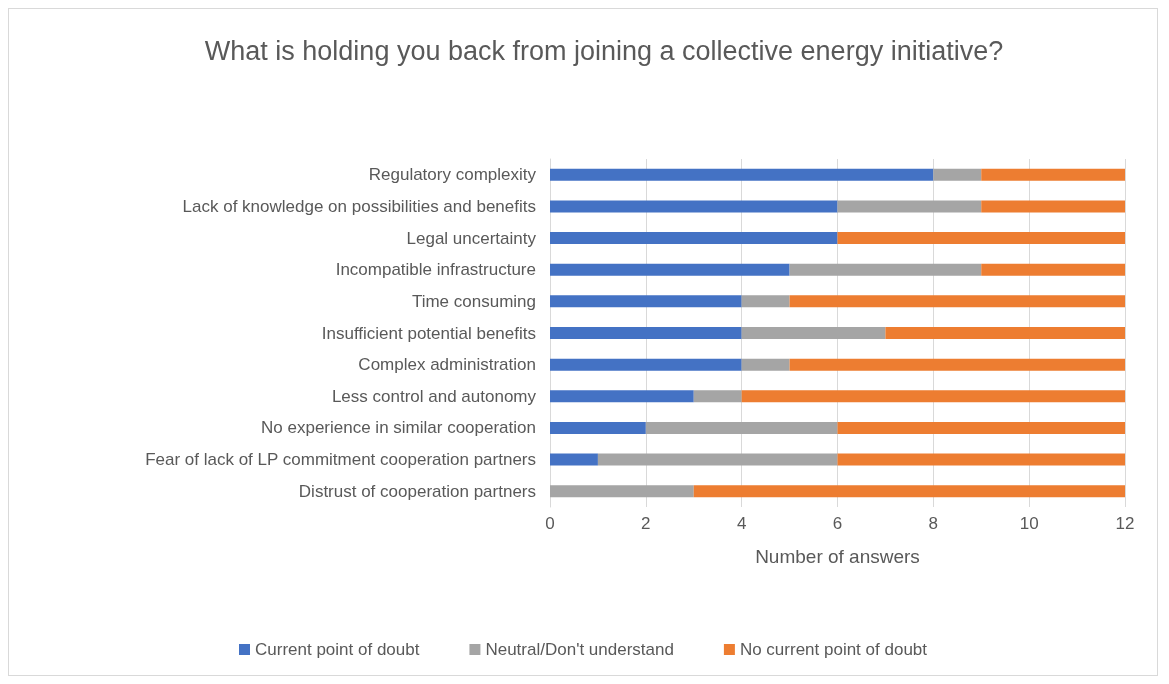 Image resolution: width=1169 pixels, height=684 pixels. I want to click on legend-label: Current point of doubt, so click(337, 649).